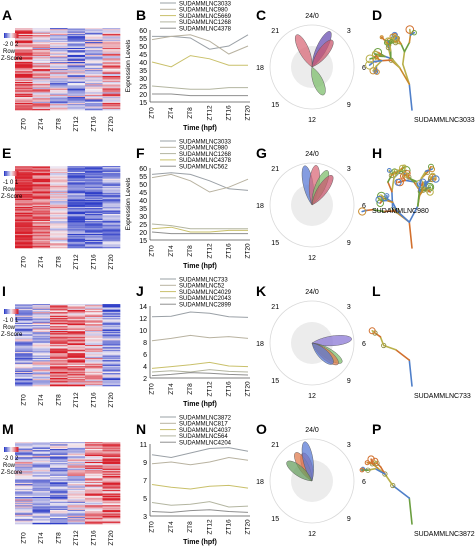 This screenshot has width=475, height=555. What do you see at coordinates (400, 211) in the screenshot?
I see `structure-label: SUDAMMLNC980` at bounding box center [400, 211].